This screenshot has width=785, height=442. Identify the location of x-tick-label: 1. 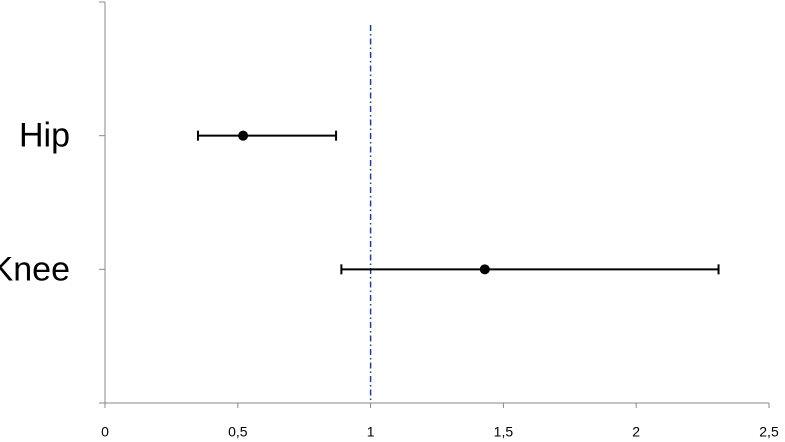
(371, 432).